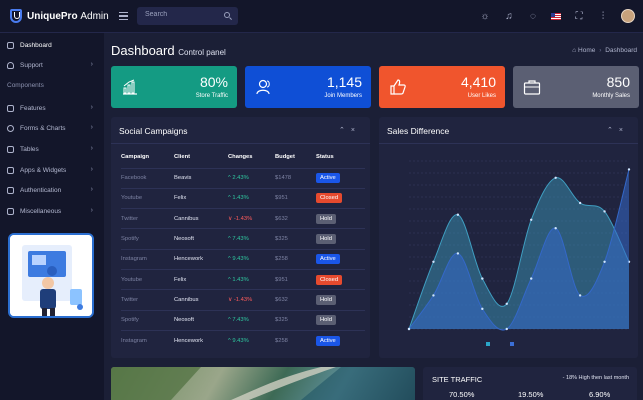 The height and width of the screenshot is (400, 643). What do you see at coordinates (123, 16) in the screenshot?
I see `hamburger-icon` at bounding box center [123, 16].